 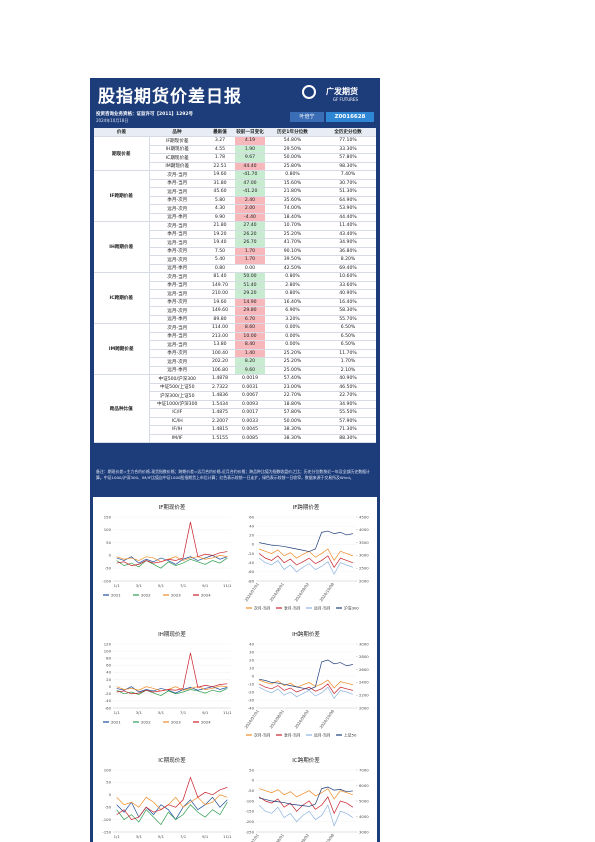 I want to click on group-name: 跨品种比值, so click(x=122, y=408).